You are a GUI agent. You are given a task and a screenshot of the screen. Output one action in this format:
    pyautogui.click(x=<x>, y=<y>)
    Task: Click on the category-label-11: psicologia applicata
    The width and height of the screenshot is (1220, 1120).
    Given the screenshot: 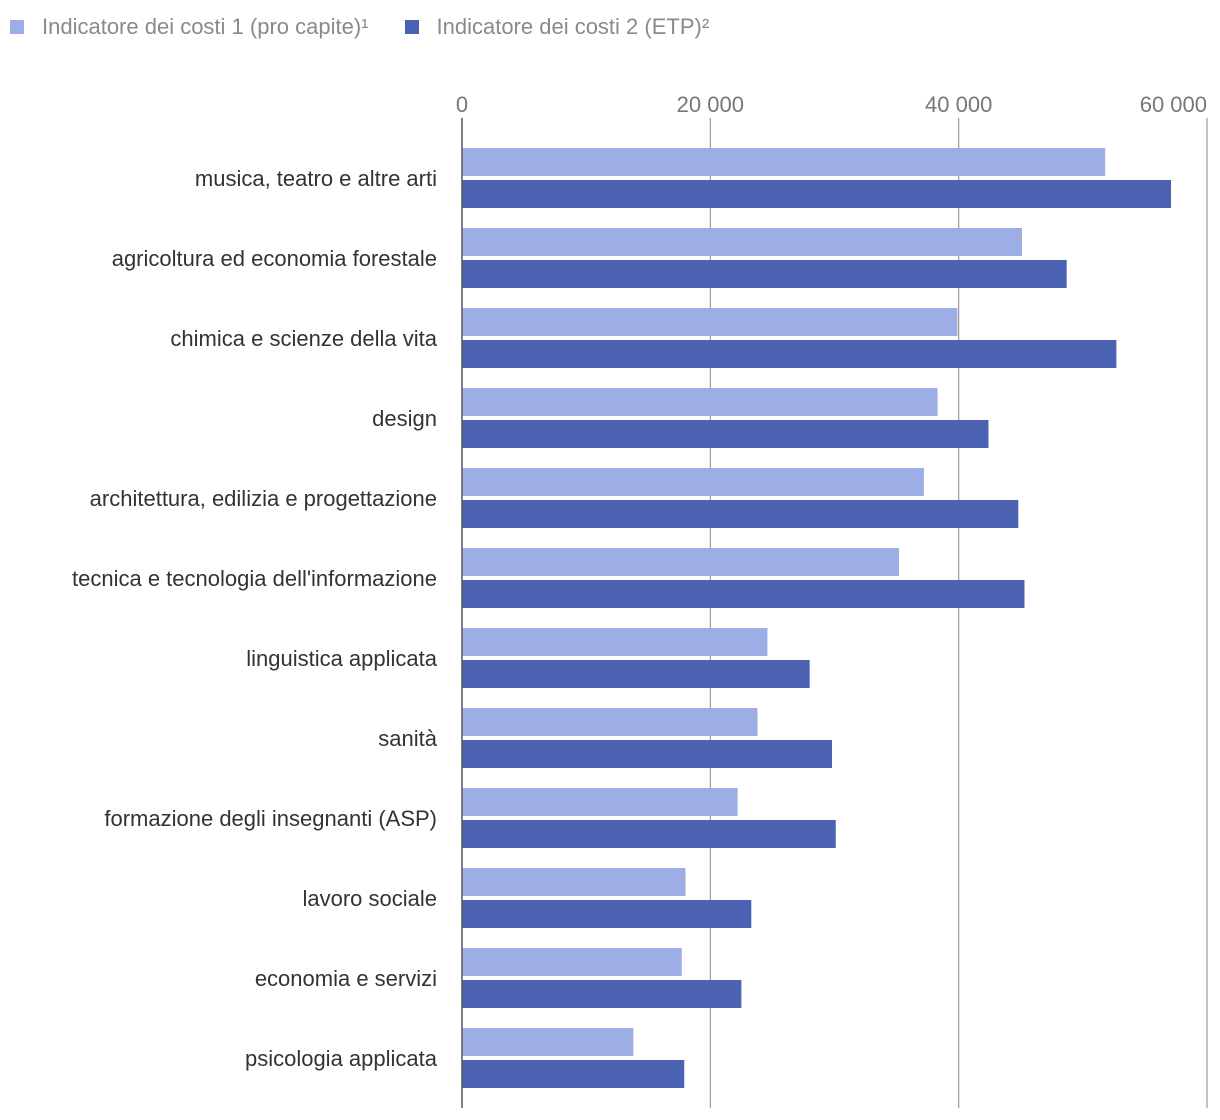 What is the action you would take?
    pyautogui.click(x=341, y=1058)
    